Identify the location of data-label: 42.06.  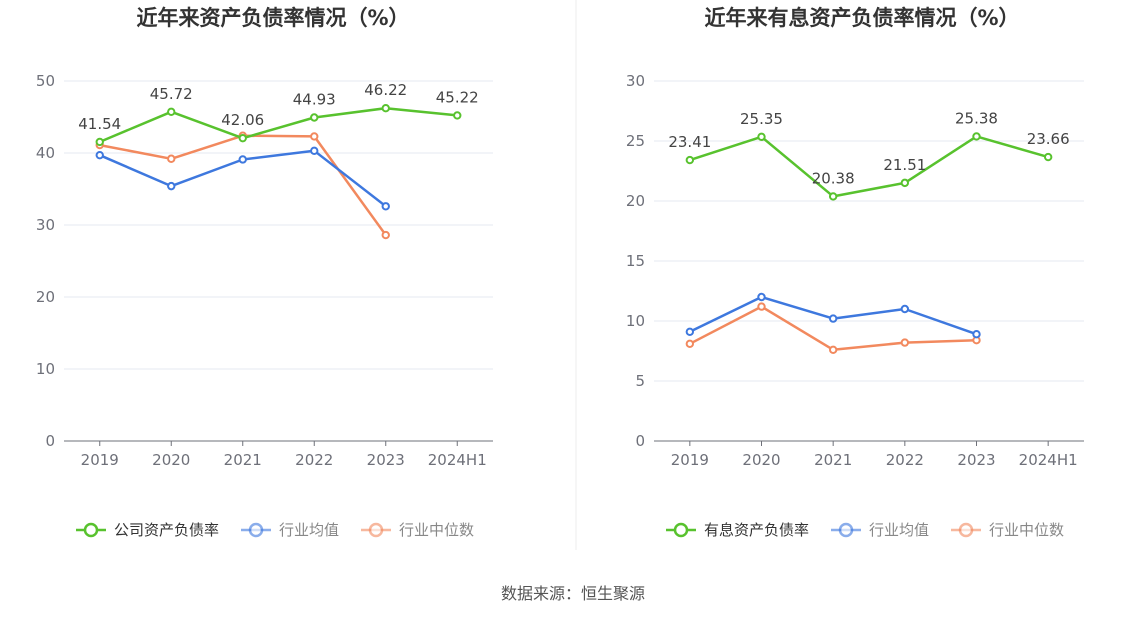
(242, 120).